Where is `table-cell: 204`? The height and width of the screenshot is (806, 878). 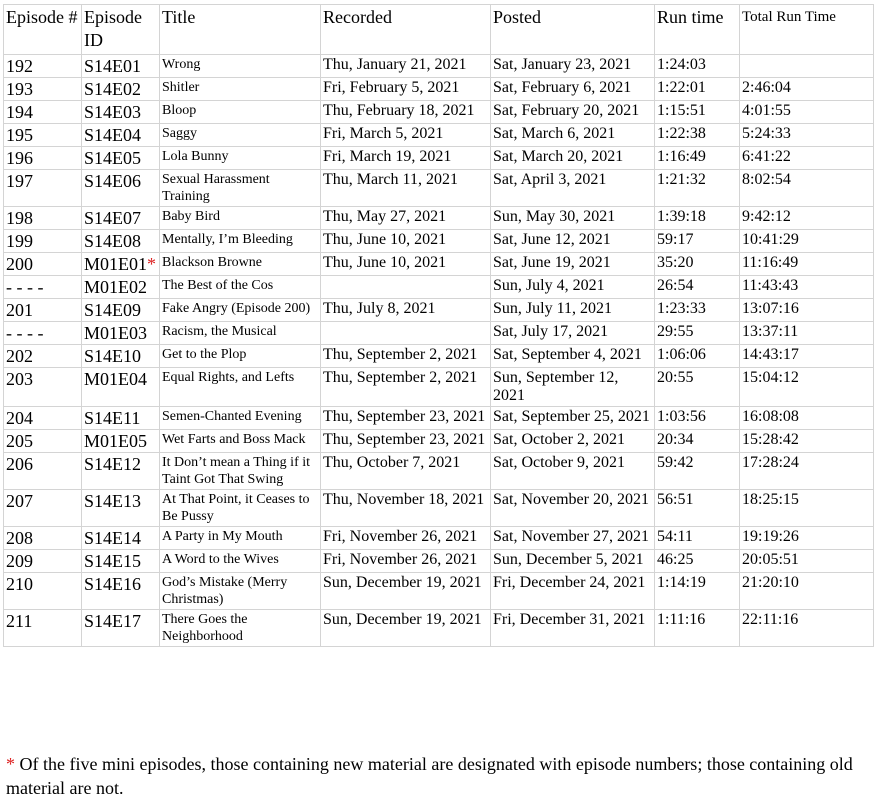
table-cell: 204 is located at coordinates (42, 418).